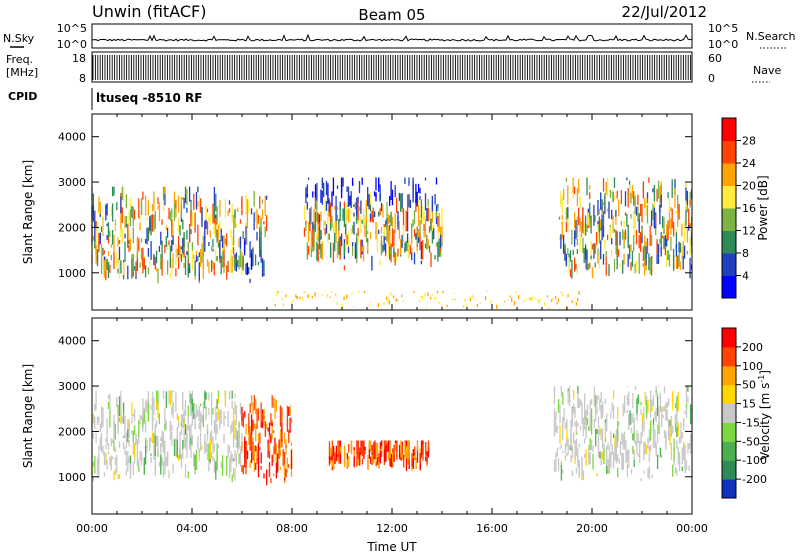 The image size is (800, 554). Describe the element at coordinates (149, 11) in the screenshot. I see `radar-title: Unwin (fitACF)` at that location.